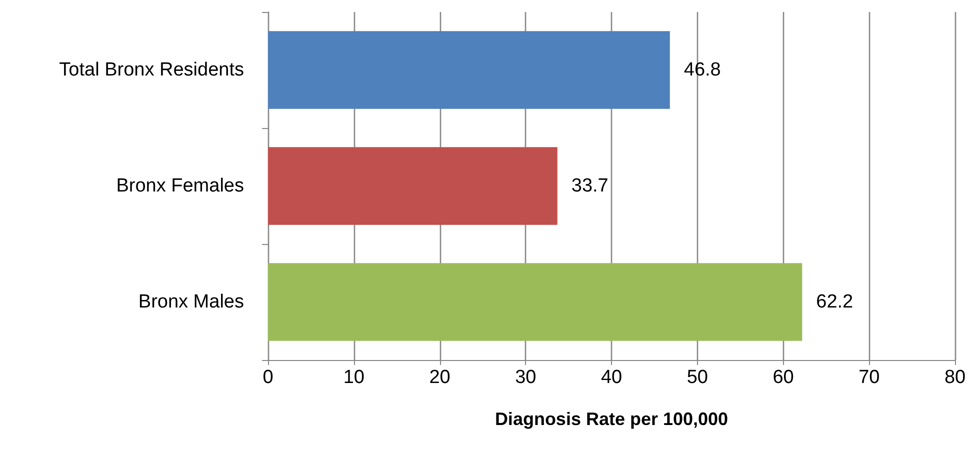 The image size is (969, 461). Describe the element at coordinates (783, 377) in the screenshot. I see `x-tick-label: 60` at that location.